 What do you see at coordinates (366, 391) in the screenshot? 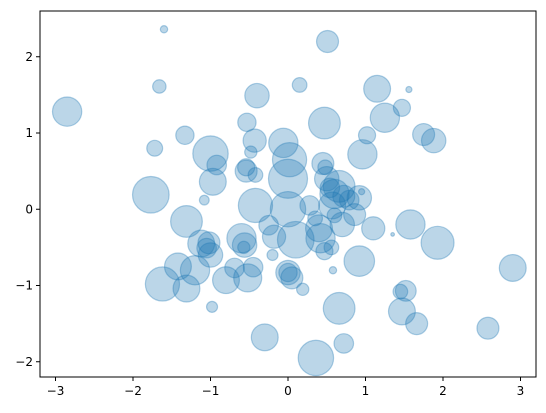
I see `x-tick-label: 1` at bounding box center [366, 391].